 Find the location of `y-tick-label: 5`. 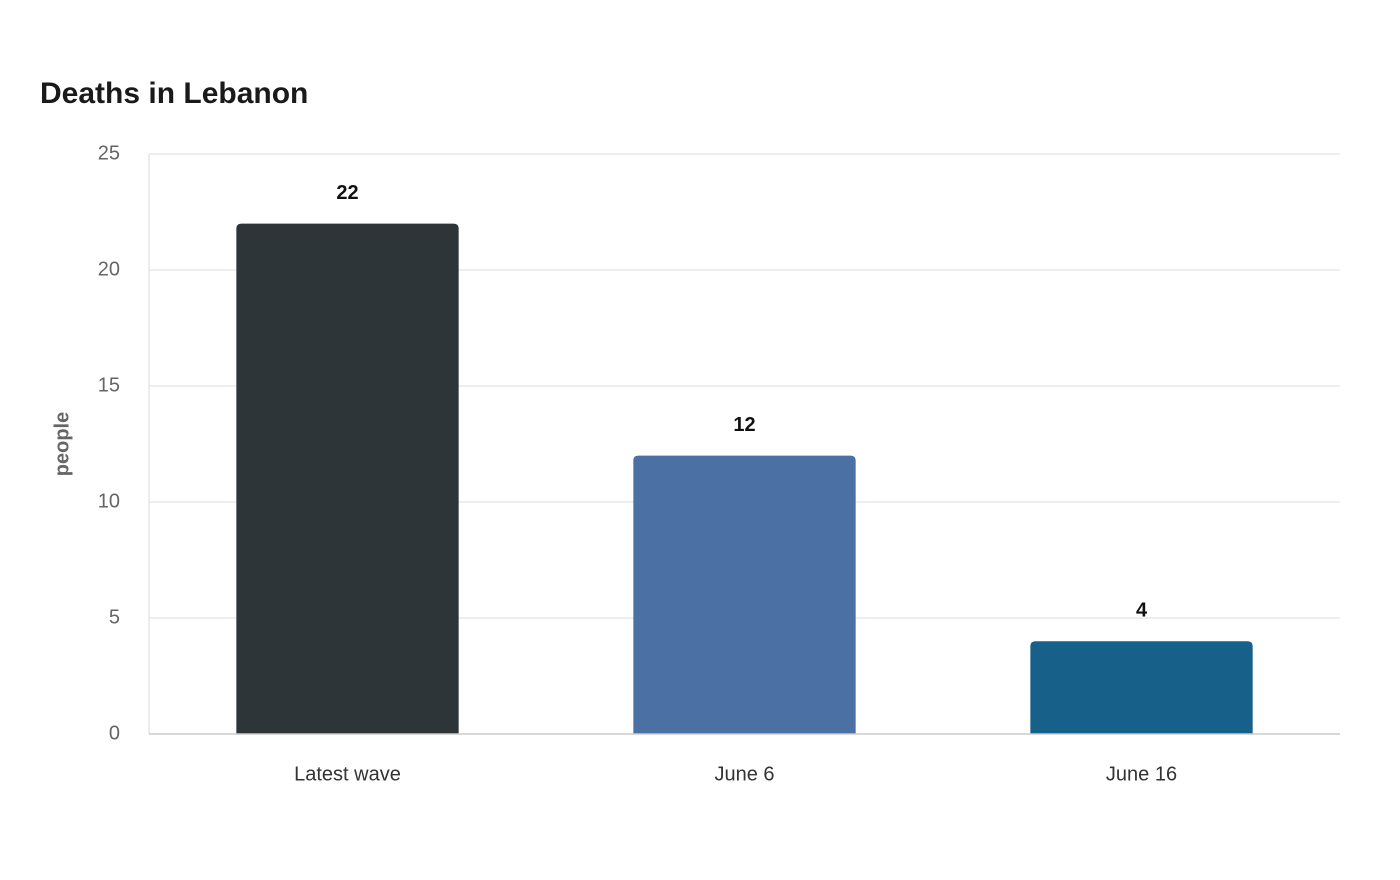

y-tick-label: 5 is located at coordinates (114, 617).